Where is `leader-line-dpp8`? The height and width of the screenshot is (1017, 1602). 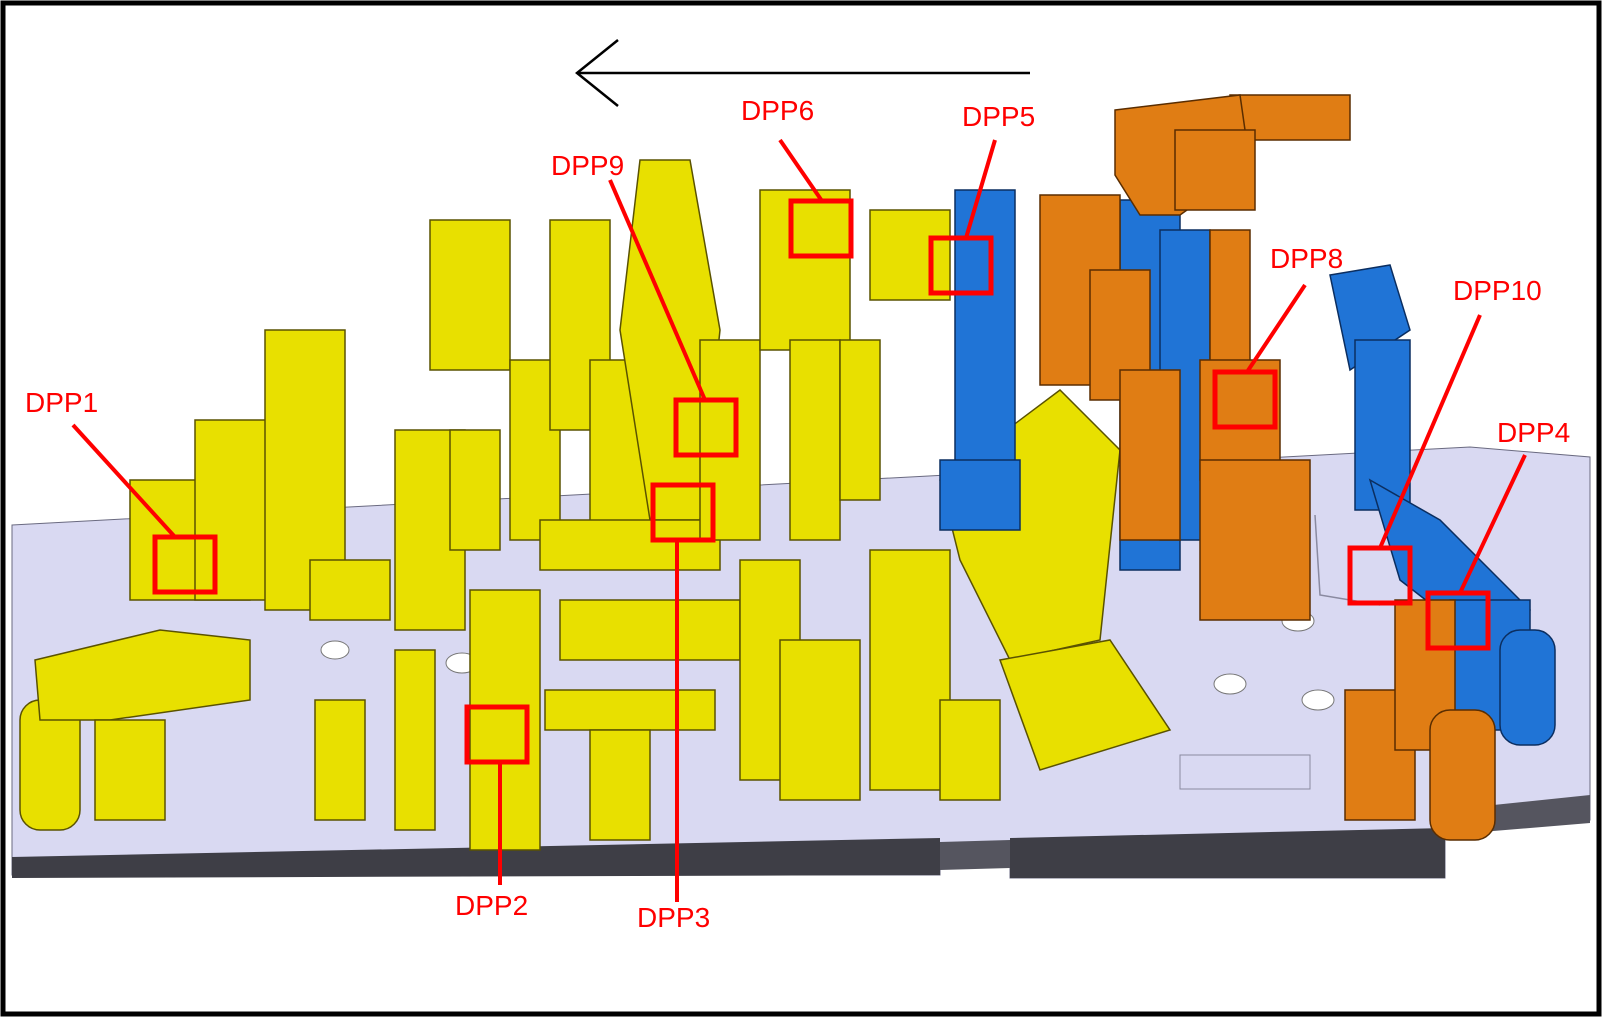 leader-line-dpp8 is located at coordinates (1276, 328).